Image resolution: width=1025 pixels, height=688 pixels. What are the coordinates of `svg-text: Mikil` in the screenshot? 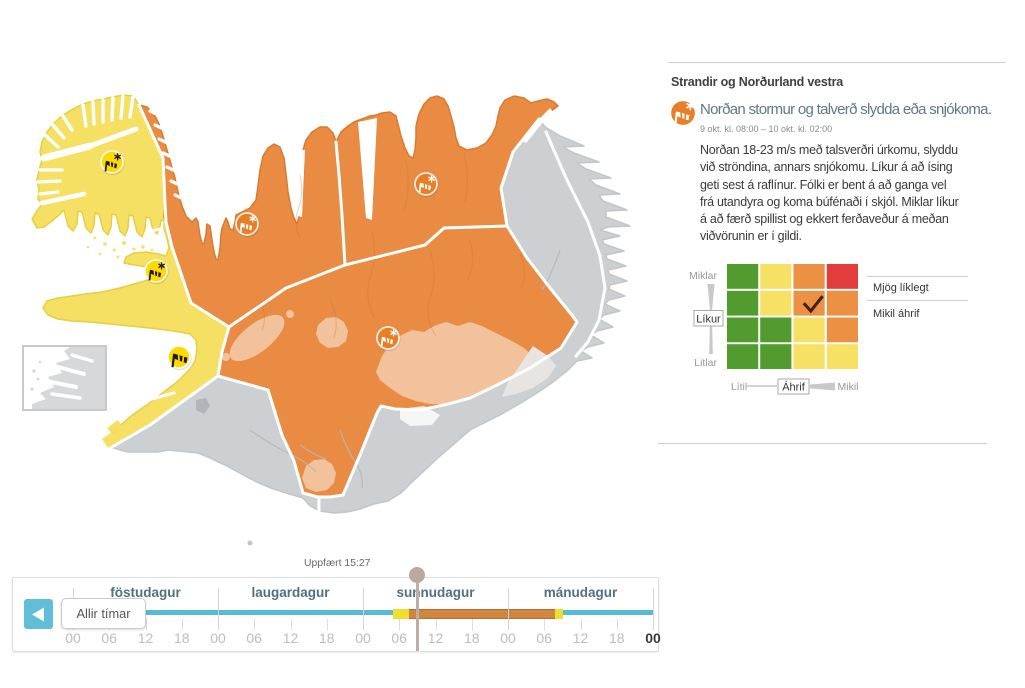 It's located at (848, 387).